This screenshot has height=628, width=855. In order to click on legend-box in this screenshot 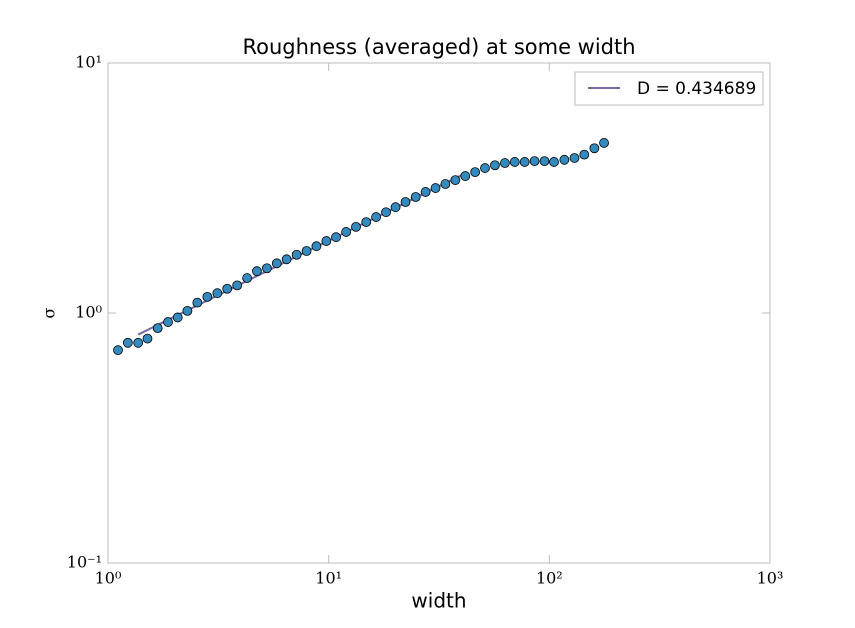, I will do `click(669, 88)`.